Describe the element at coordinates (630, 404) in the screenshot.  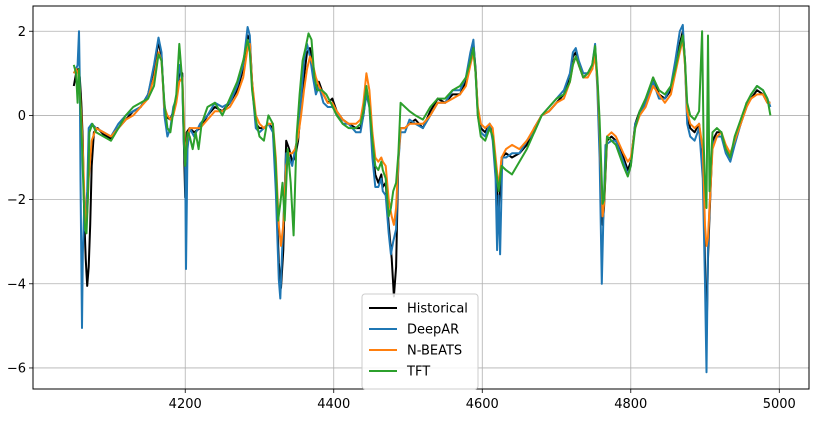
I see `x-tick-label: 4800` at that location.